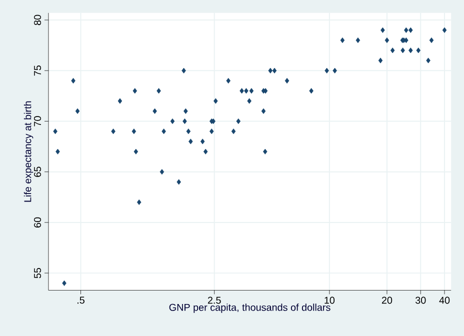  What do you see at coordinates (38, 121) in the screenshot?
I see `y-tick-label: 70` at bounding box center [38, 121].